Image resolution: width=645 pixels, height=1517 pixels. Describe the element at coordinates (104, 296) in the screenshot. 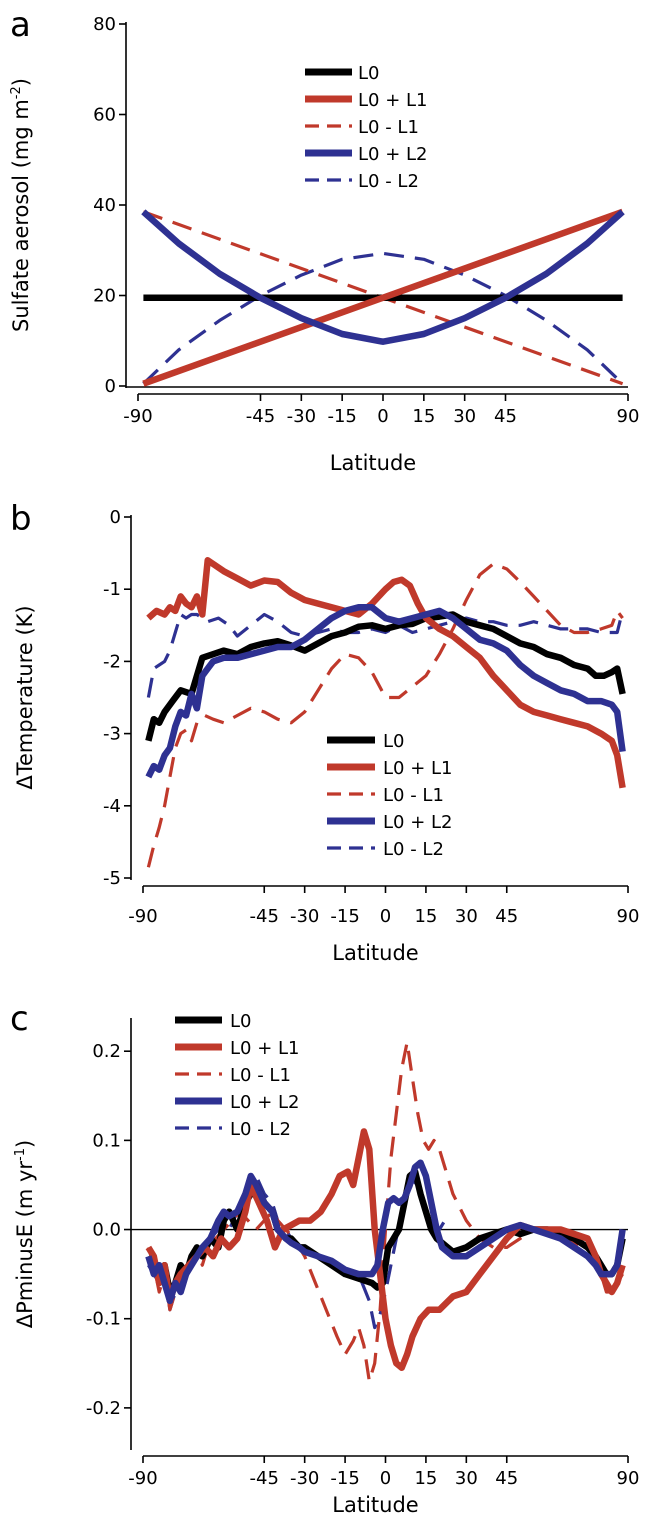

I see `y-tick-label: 20` at that location.